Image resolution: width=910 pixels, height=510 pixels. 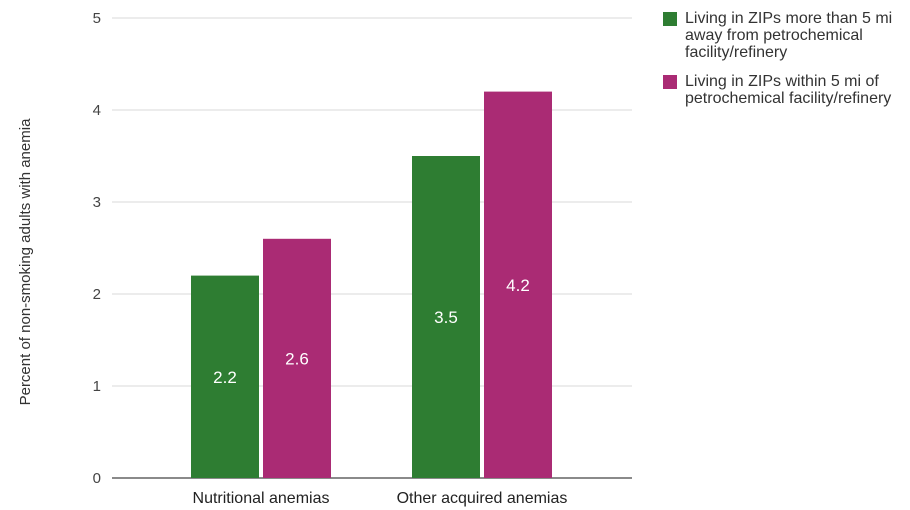 I want to click on y-tick-label: 0, so click(x=97, y=478).